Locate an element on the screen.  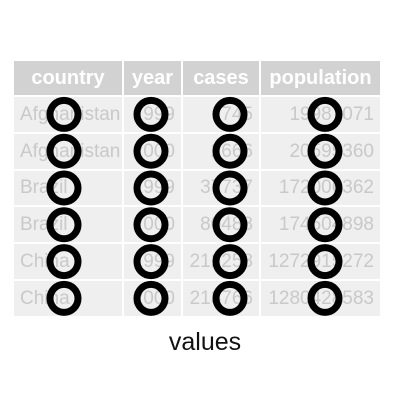
cell-country: Brazil is located at coordinates (68, 188).